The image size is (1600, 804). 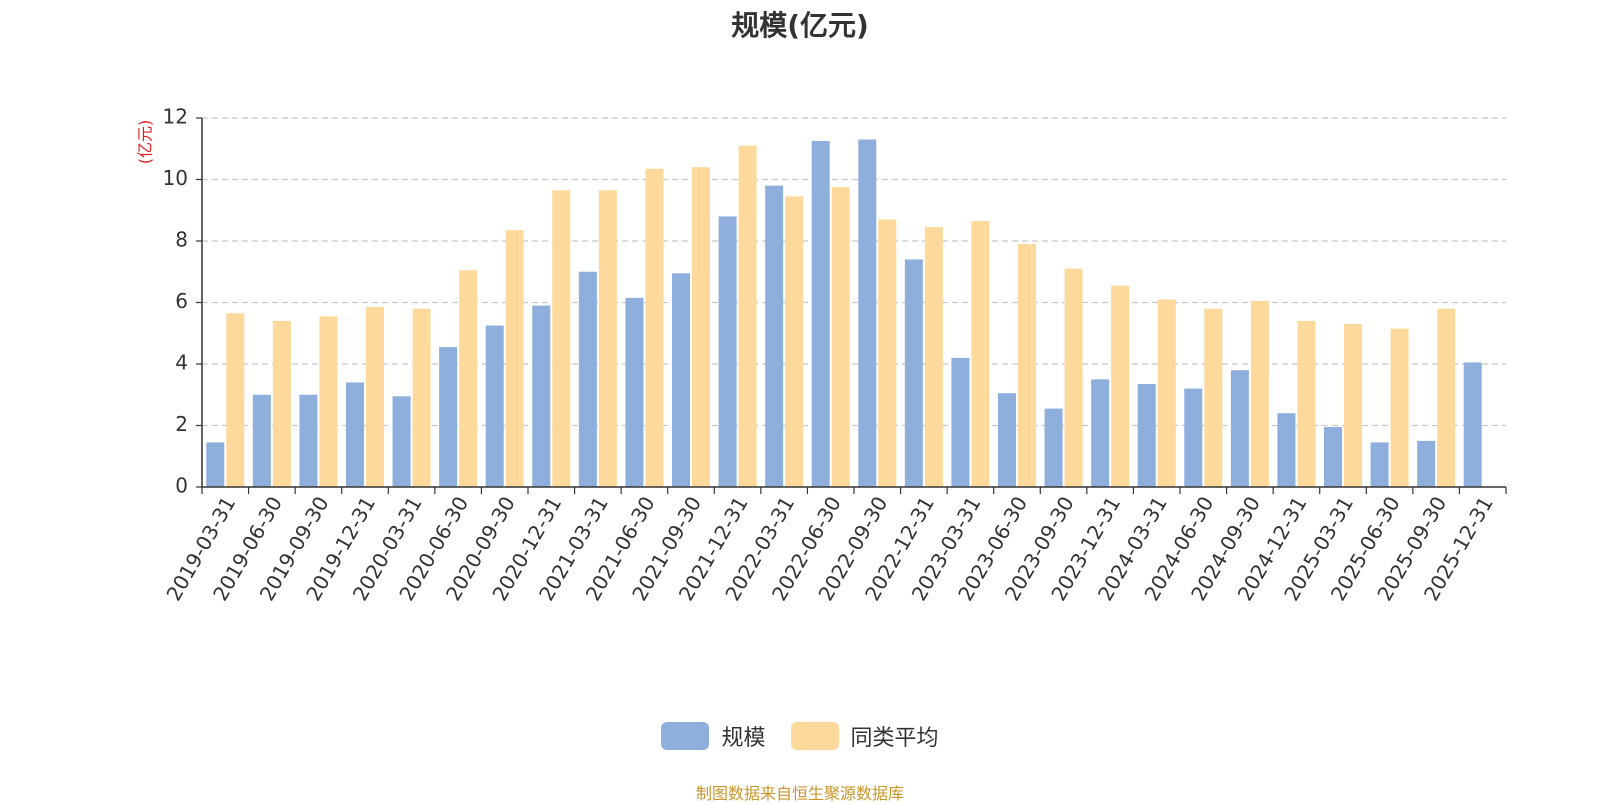 What do you see at coordinates (181, 363) in the screenshot?
I see `y-tick-label: 4` at bounding box center [181, 363].